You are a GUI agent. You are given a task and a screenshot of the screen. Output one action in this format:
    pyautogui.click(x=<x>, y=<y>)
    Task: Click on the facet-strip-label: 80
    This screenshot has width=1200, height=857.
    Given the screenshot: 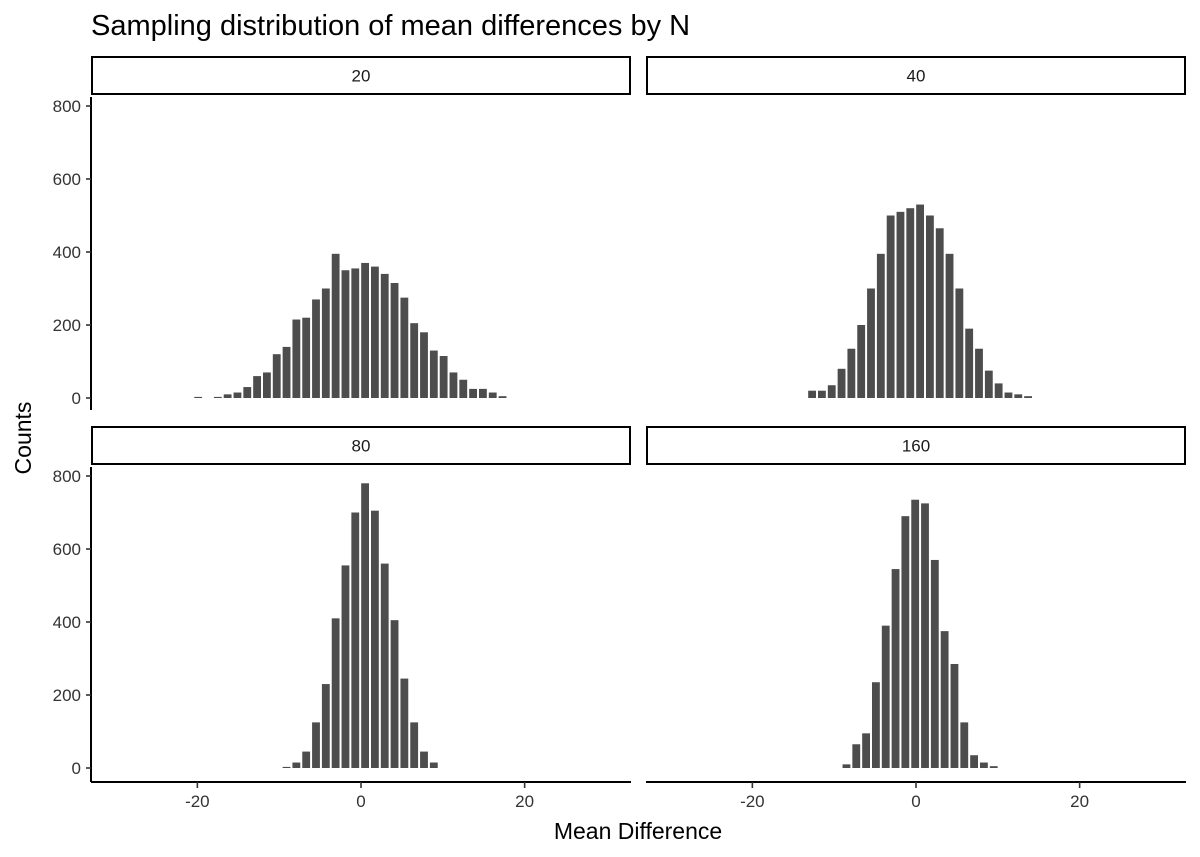 What is the action you would take?
    pyautogui.click(x=361, y=446)
    